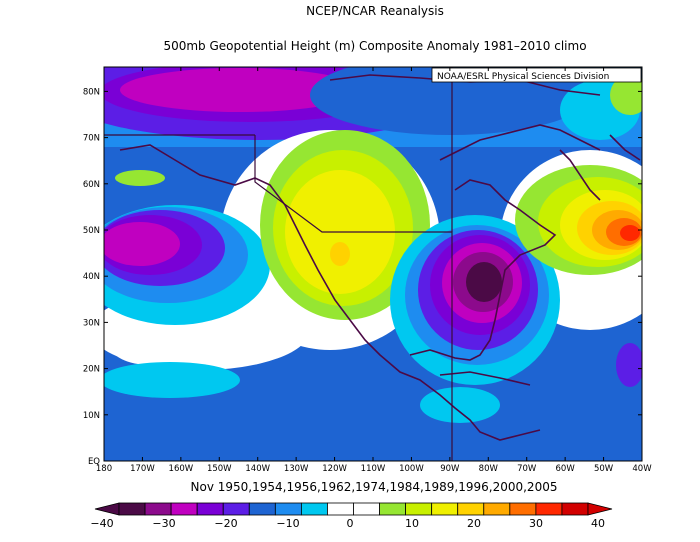  I want to click on lat-tick-label: 80N, so click(91, 92).